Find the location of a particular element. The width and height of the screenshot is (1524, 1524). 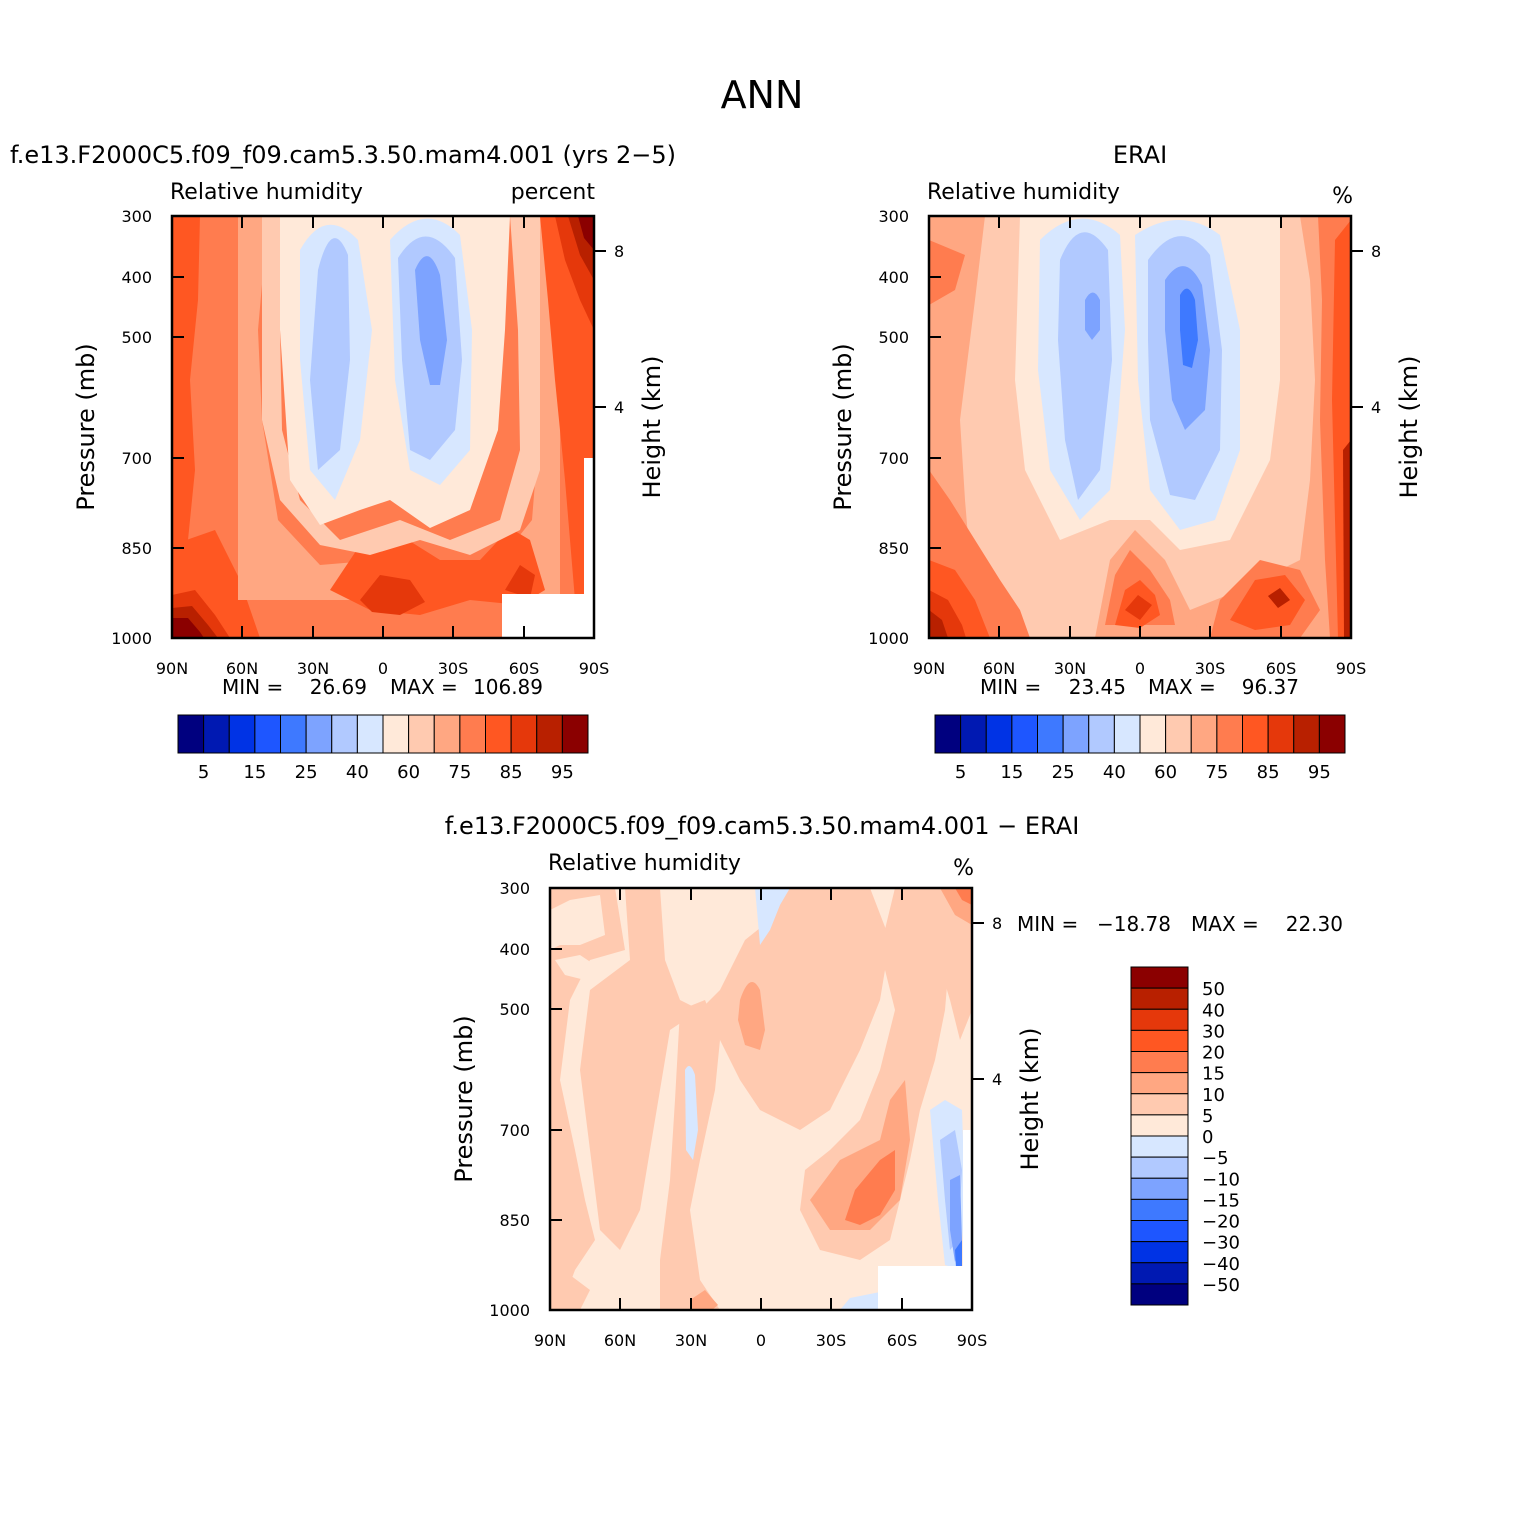

colorbar-label: 40 is located at coordinates (1213, 1010).